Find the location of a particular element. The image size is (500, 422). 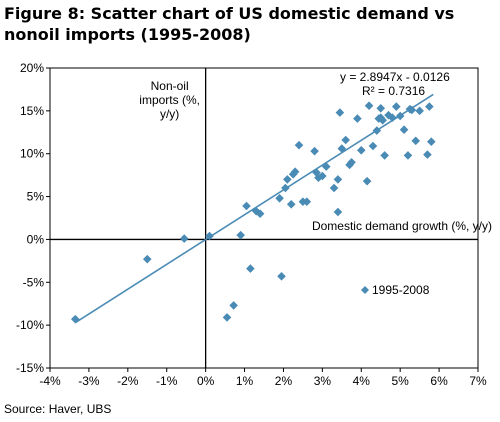

x-tick-label: 4% is located at coordinates (362, 381).